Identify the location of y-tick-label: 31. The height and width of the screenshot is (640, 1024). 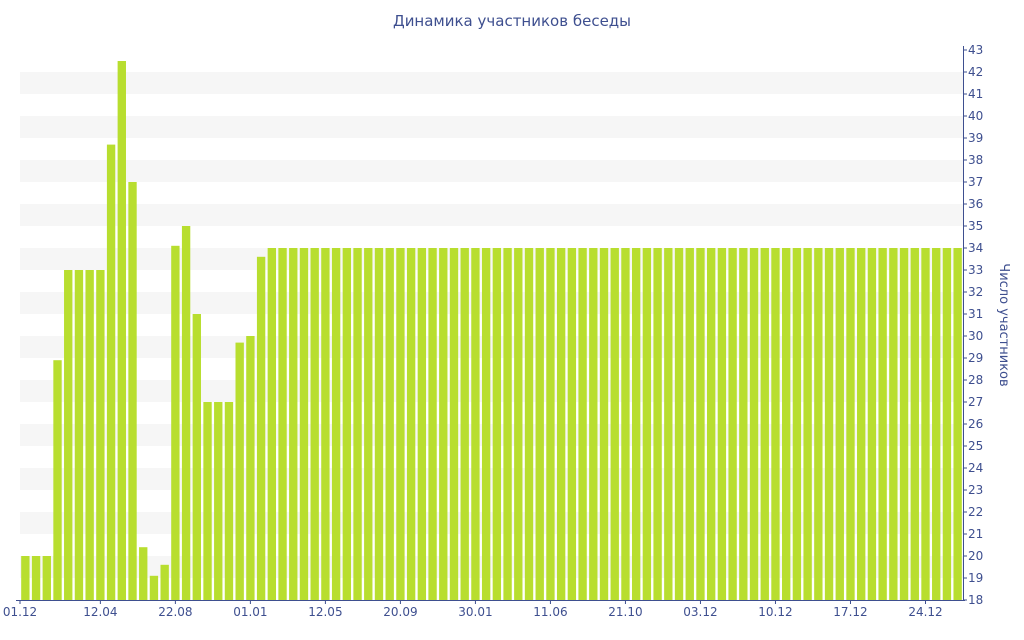
(975, 314).